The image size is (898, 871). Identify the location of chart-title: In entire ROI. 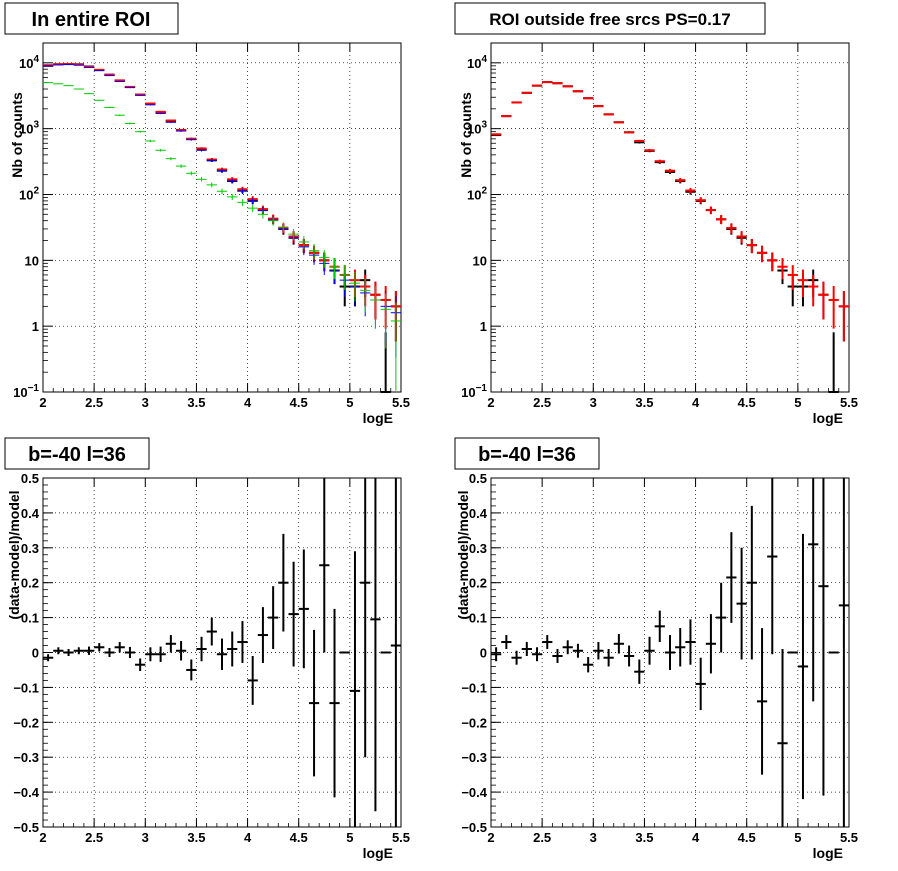
(91, 20).